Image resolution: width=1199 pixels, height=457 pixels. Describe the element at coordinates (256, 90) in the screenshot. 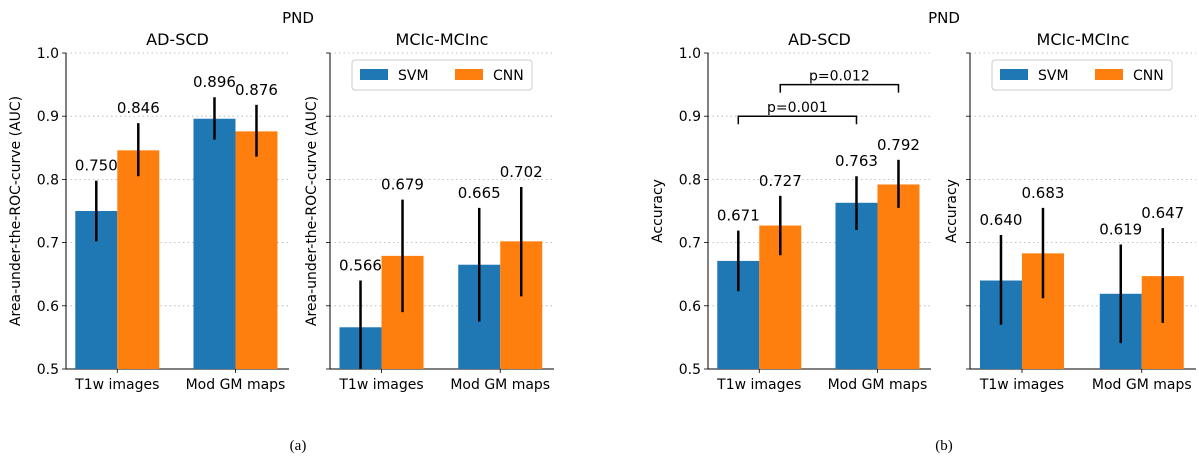

I see `data-label: 0.876` at that location.